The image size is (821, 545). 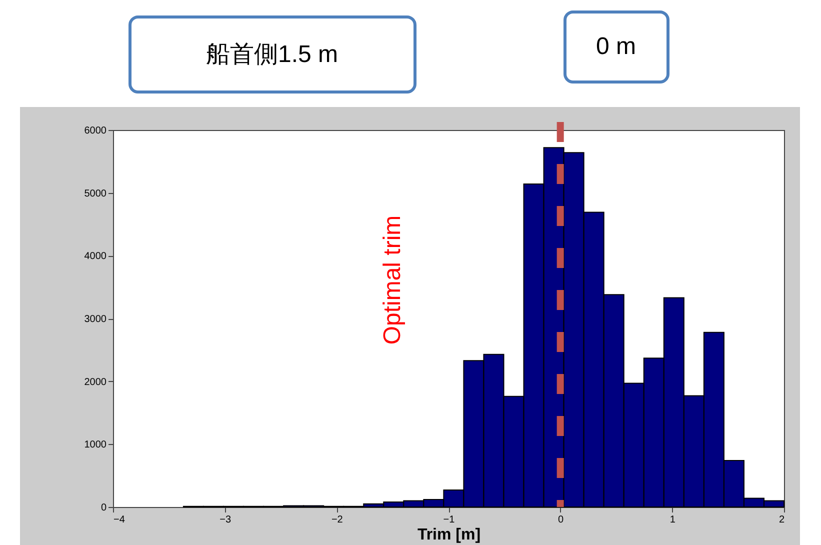 I want to click on x-tick-label: 2, so click(x=781, y=520).